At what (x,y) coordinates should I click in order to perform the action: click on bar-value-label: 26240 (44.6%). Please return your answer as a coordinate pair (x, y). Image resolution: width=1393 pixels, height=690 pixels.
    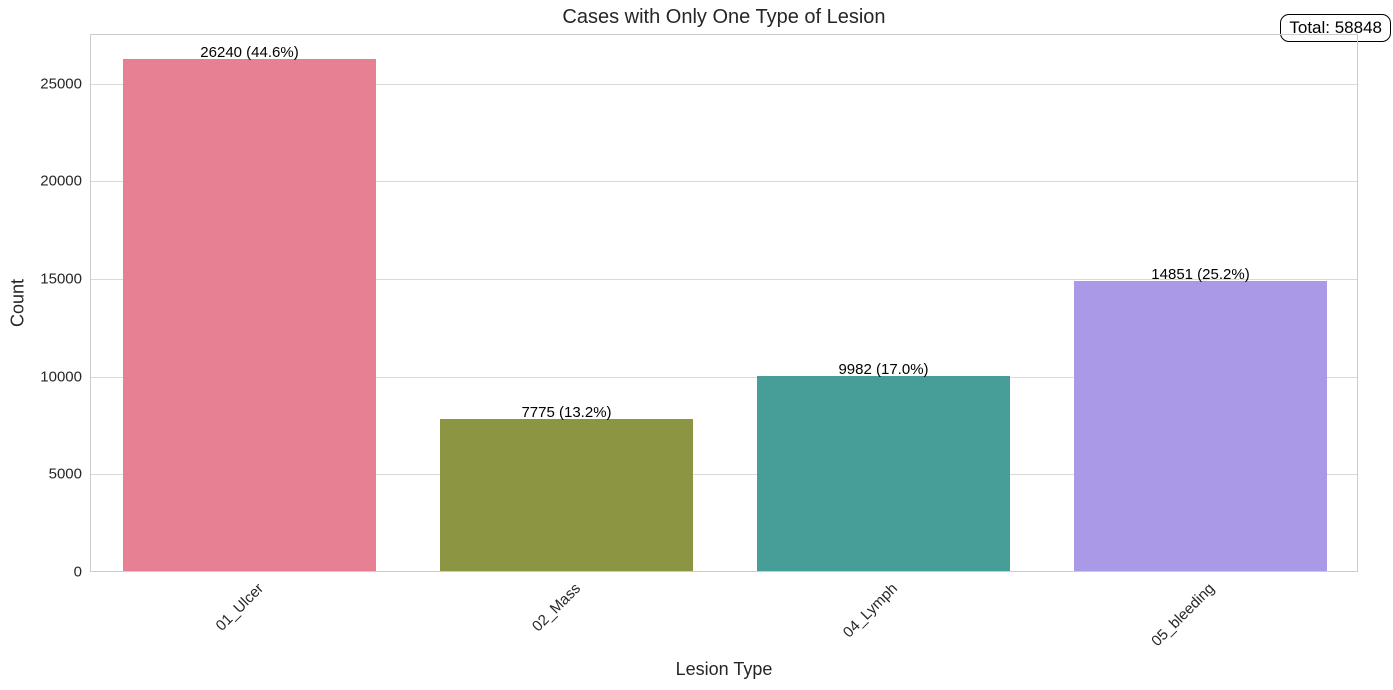
    Looking at the image, I should click on (249, 52).